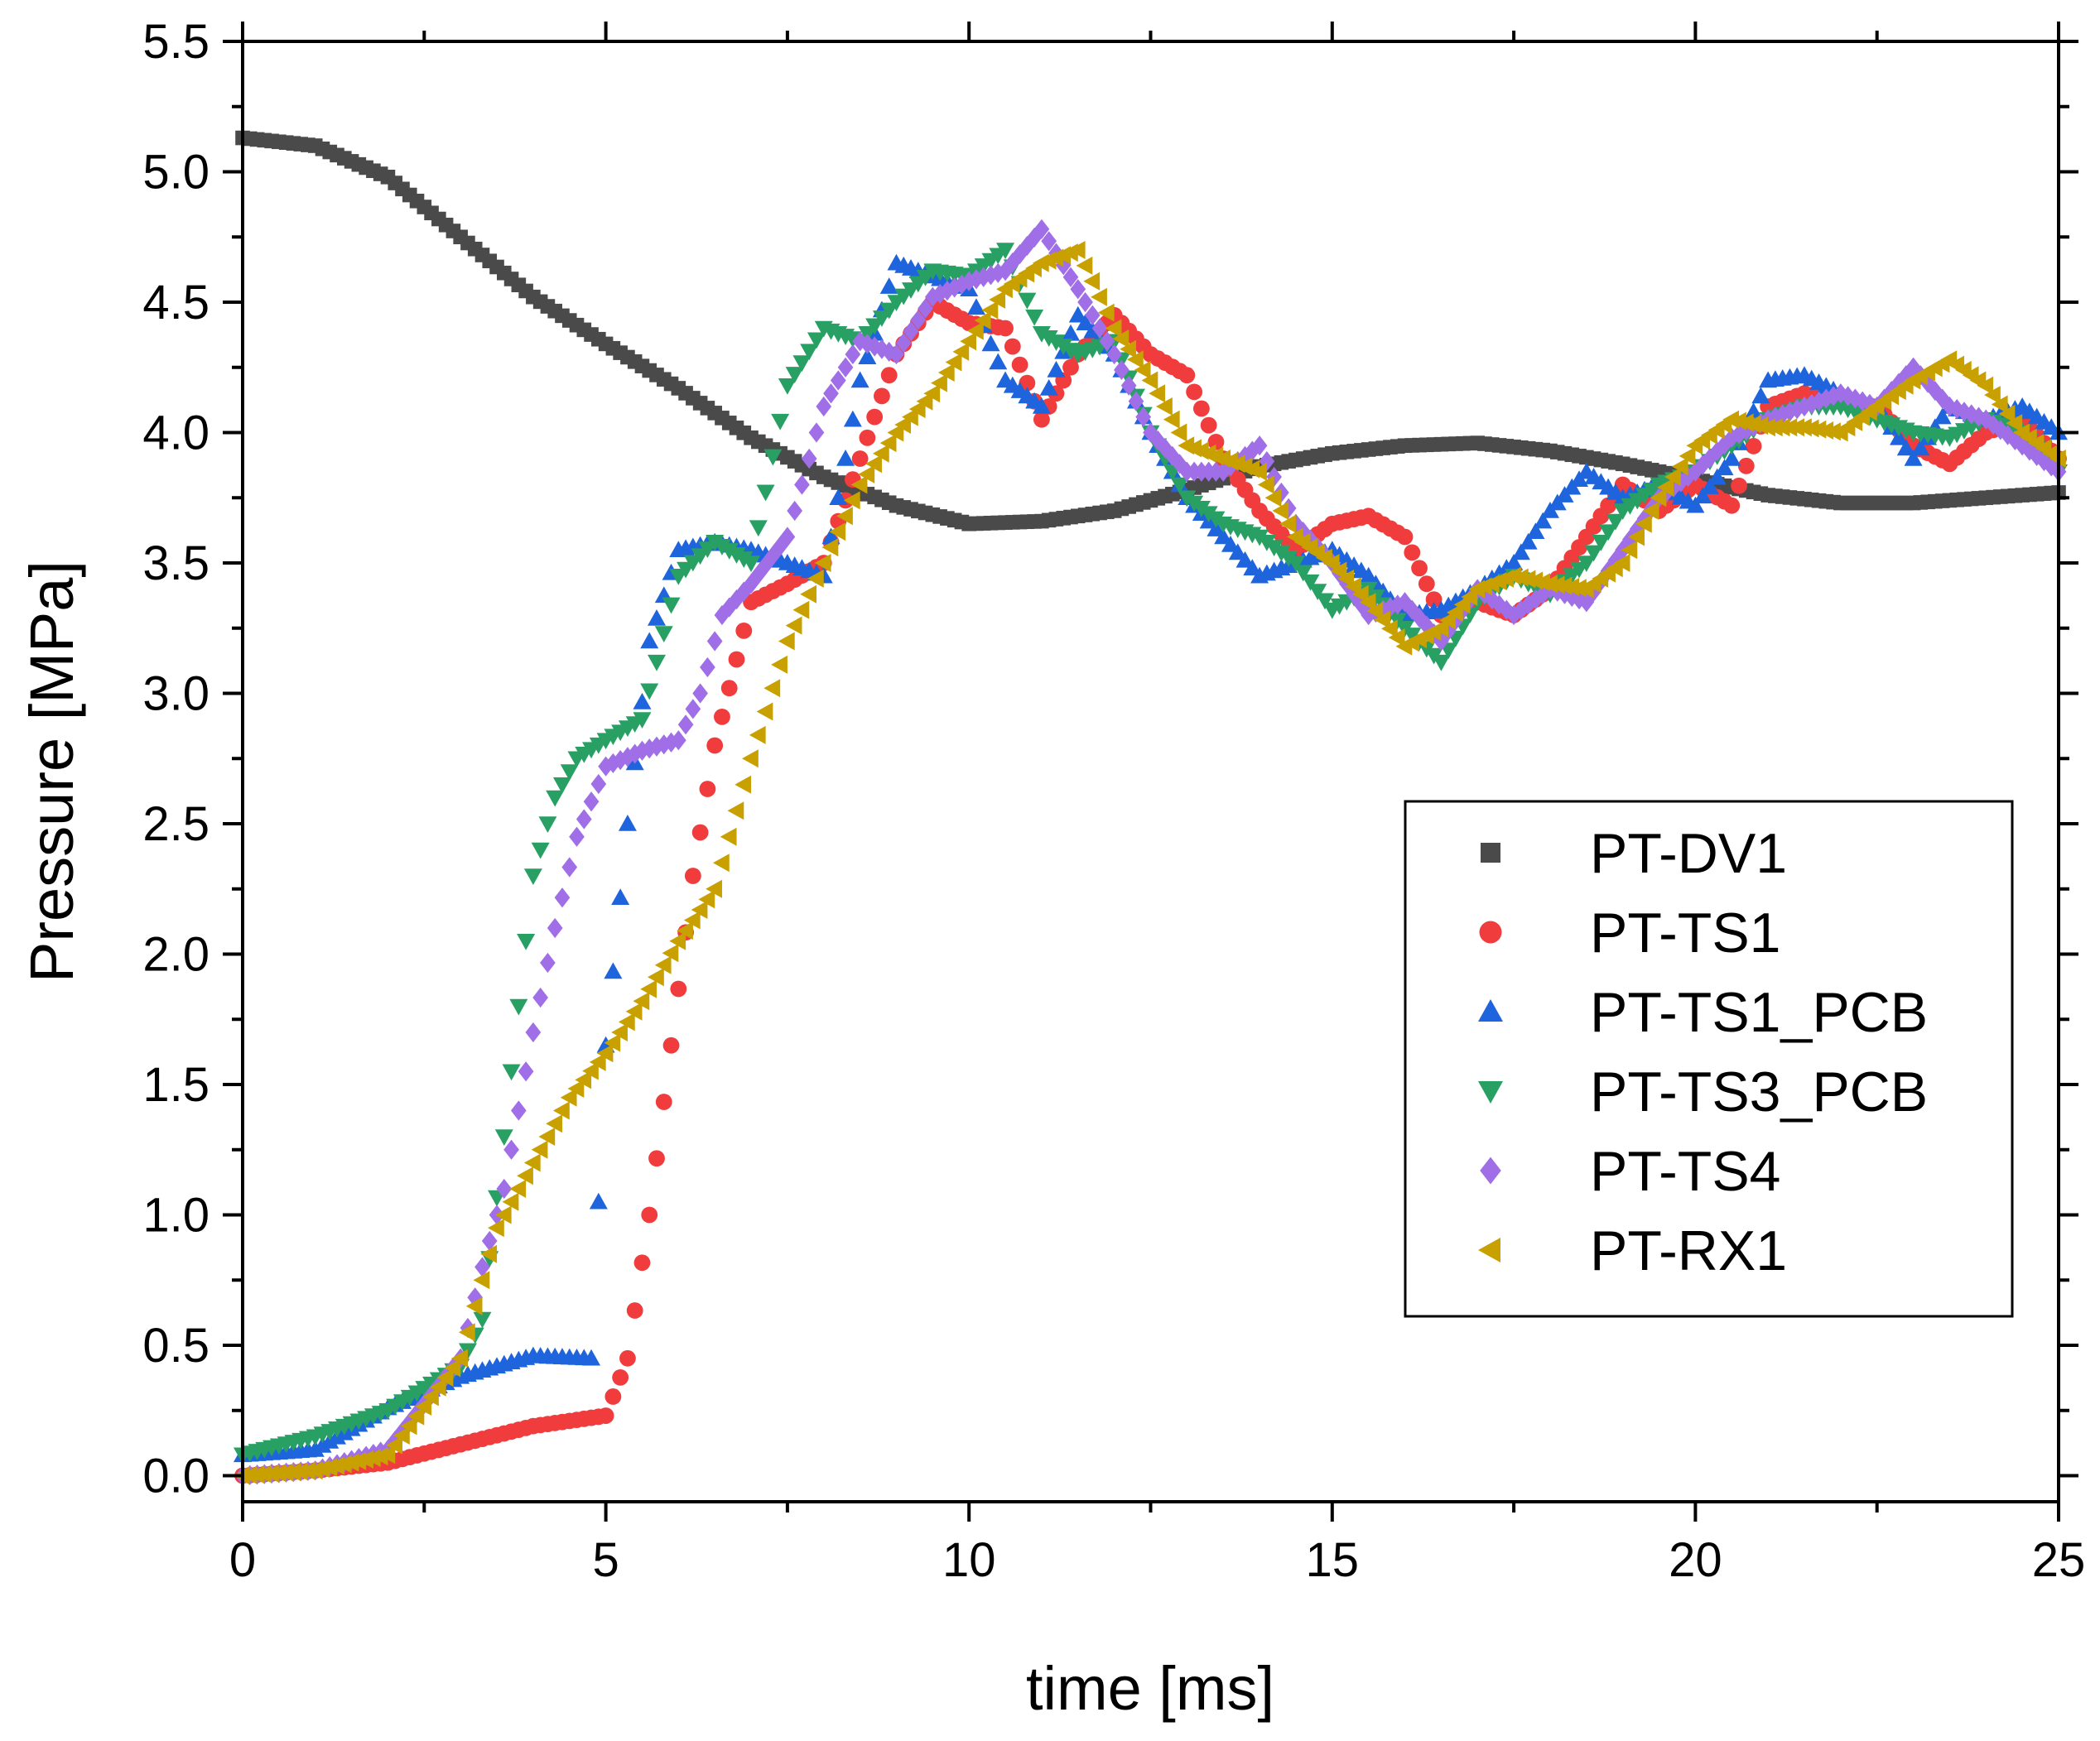 Image resolution: width=2100 pixels, height=1741 pixels. Describe the element at coordinates (969, 1560) in the screenshot. I see `x-tick-label: 10` at that location.